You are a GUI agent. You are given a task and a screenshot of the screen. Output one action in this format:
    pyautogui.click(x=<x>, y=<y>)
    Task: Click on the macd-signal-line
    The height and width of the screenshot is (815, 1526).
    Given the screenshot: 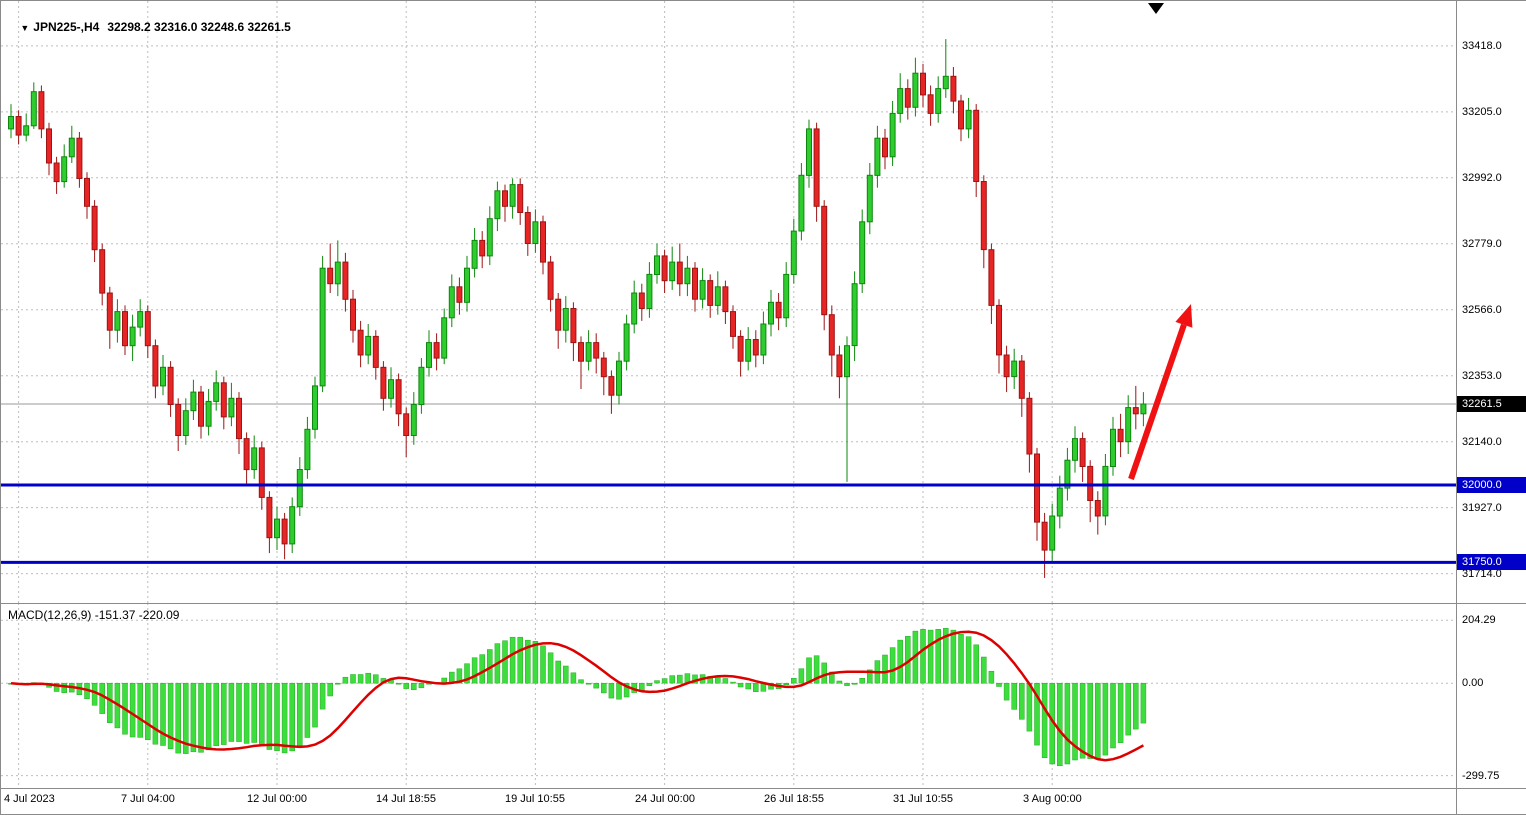 What is the action you would take?
    pyautogui.click(x=577, y=696)
    